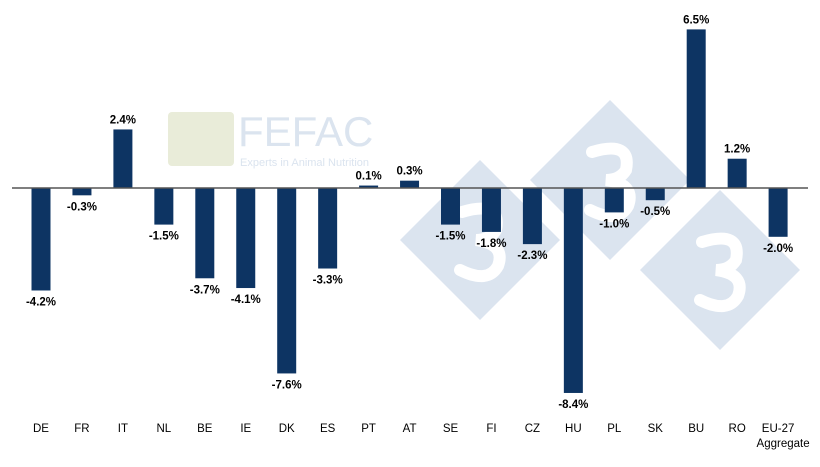 This screenshot has height=467, width=820. Describe the element at coordinates (81, 429) in the screenshot. I see `category-label: FR` at that location.